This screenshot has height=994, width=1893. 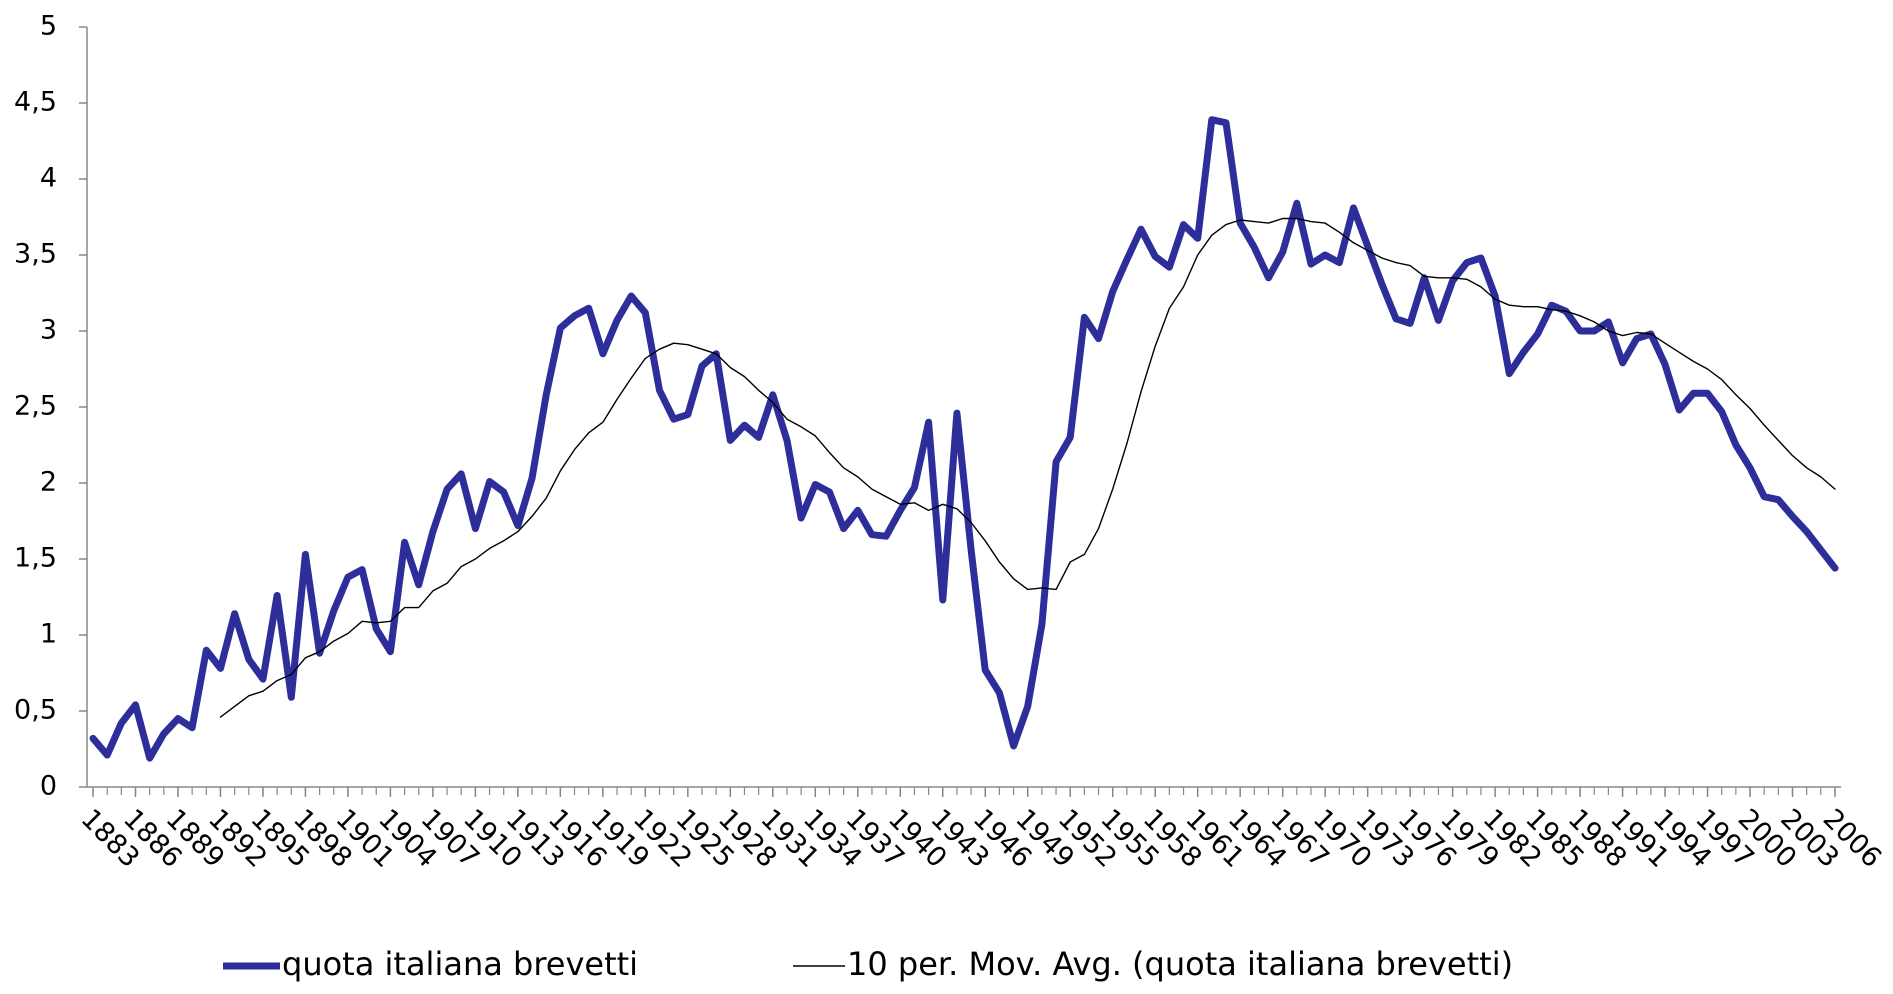 What do you see at coordinates (35, 102) in the screenshot?
I see `y-tick-label: 4,5` at bounding box center [35, 102].